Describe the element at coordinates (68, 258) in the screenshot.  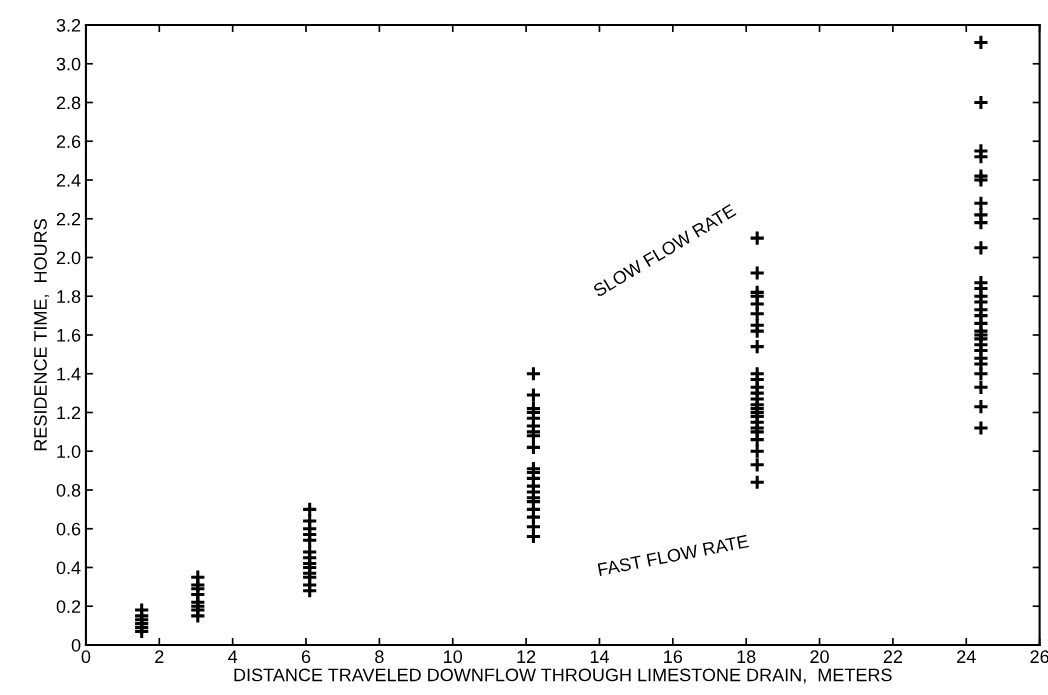
I see `y-tick-label: 2.0` at that location.